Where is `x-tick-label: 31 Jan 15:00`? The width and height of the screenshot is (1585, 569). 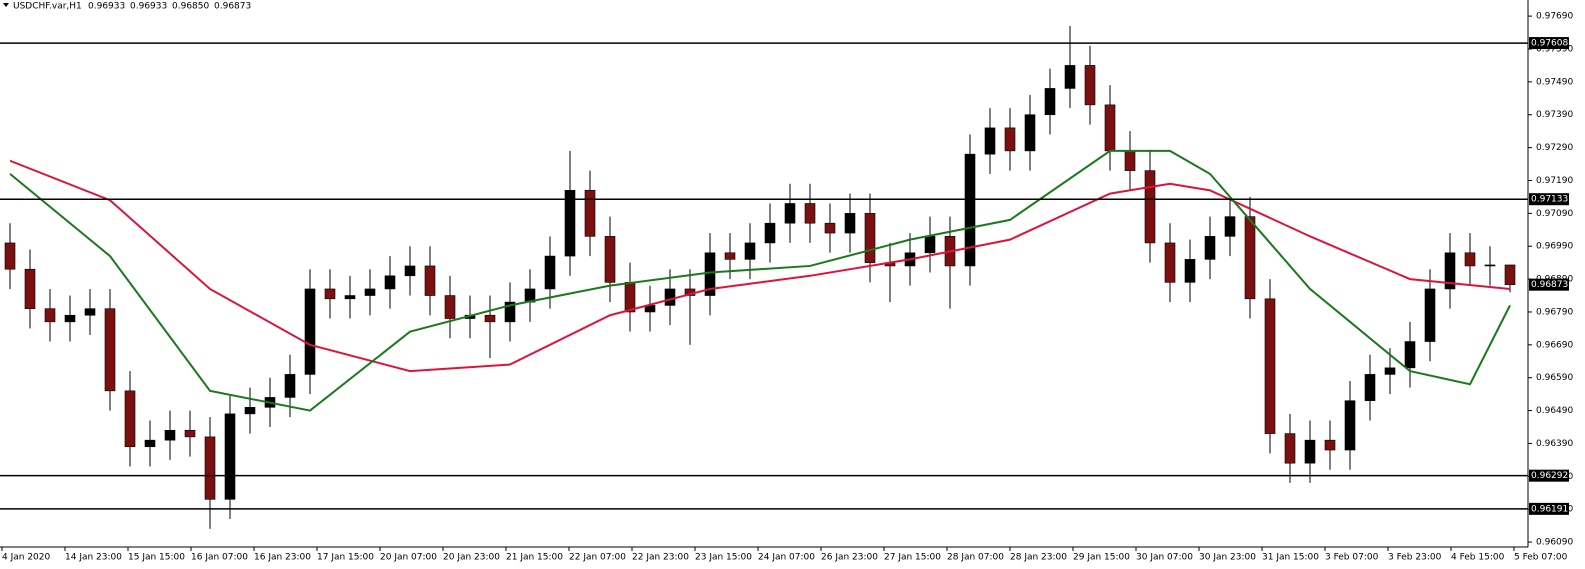 x-tick-label: 31 Jan 15:00 is located at coordinates (1290, 558).